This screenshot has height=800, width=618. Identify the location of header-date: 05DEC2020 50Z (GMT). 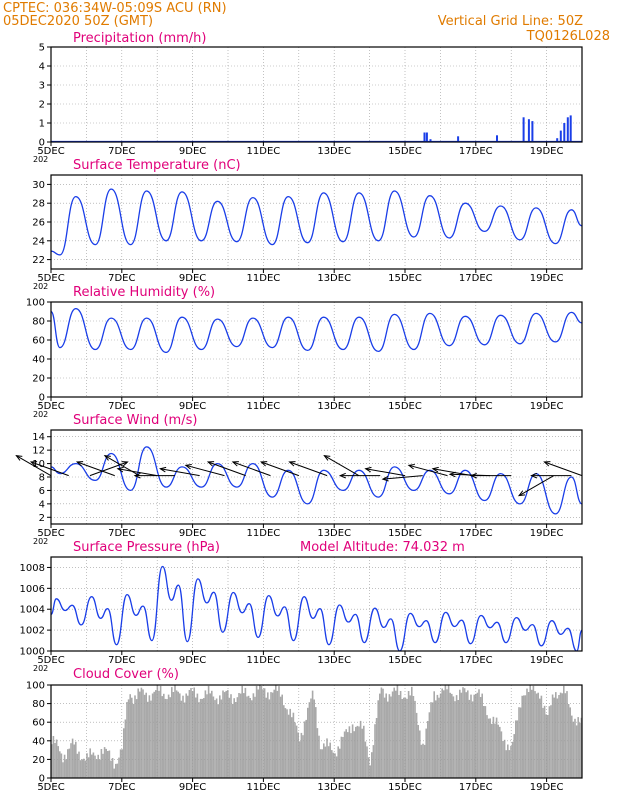
(78, 21).